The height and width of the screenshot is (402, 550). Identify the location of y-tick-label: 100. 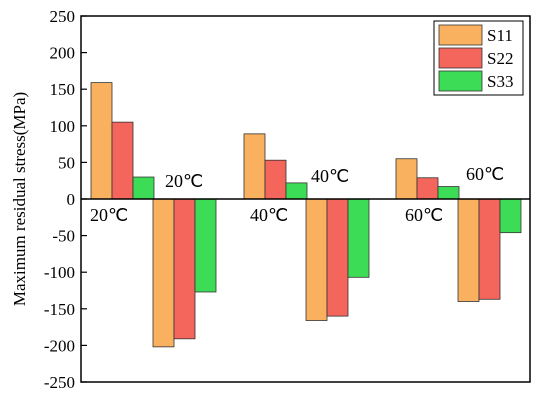
(63, 126).